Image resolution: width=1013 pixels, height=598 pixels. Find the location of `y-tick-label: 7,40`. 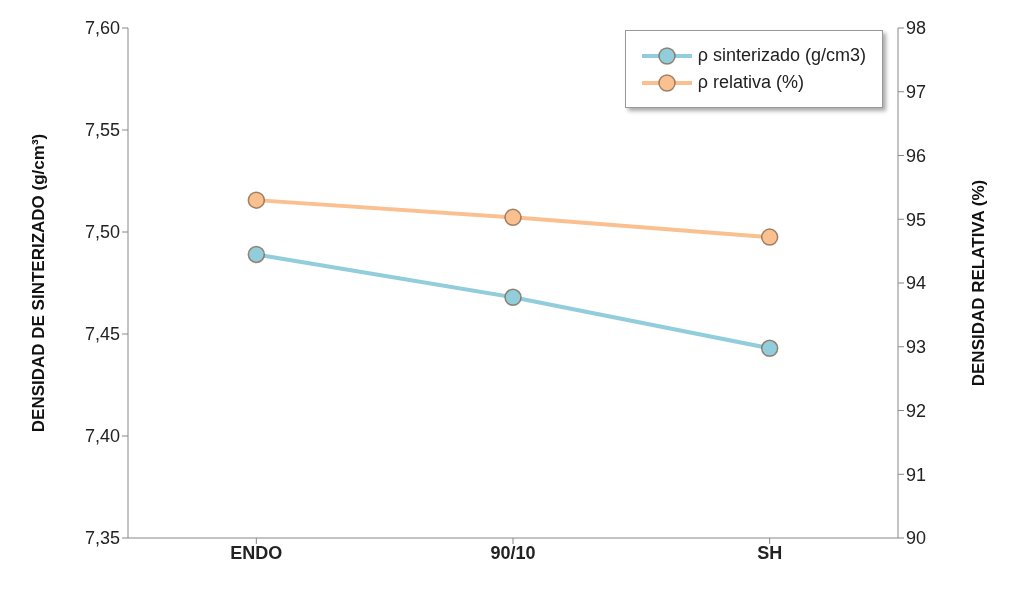

y-tick-label: 7,40 is located at coordinates (102, 436).